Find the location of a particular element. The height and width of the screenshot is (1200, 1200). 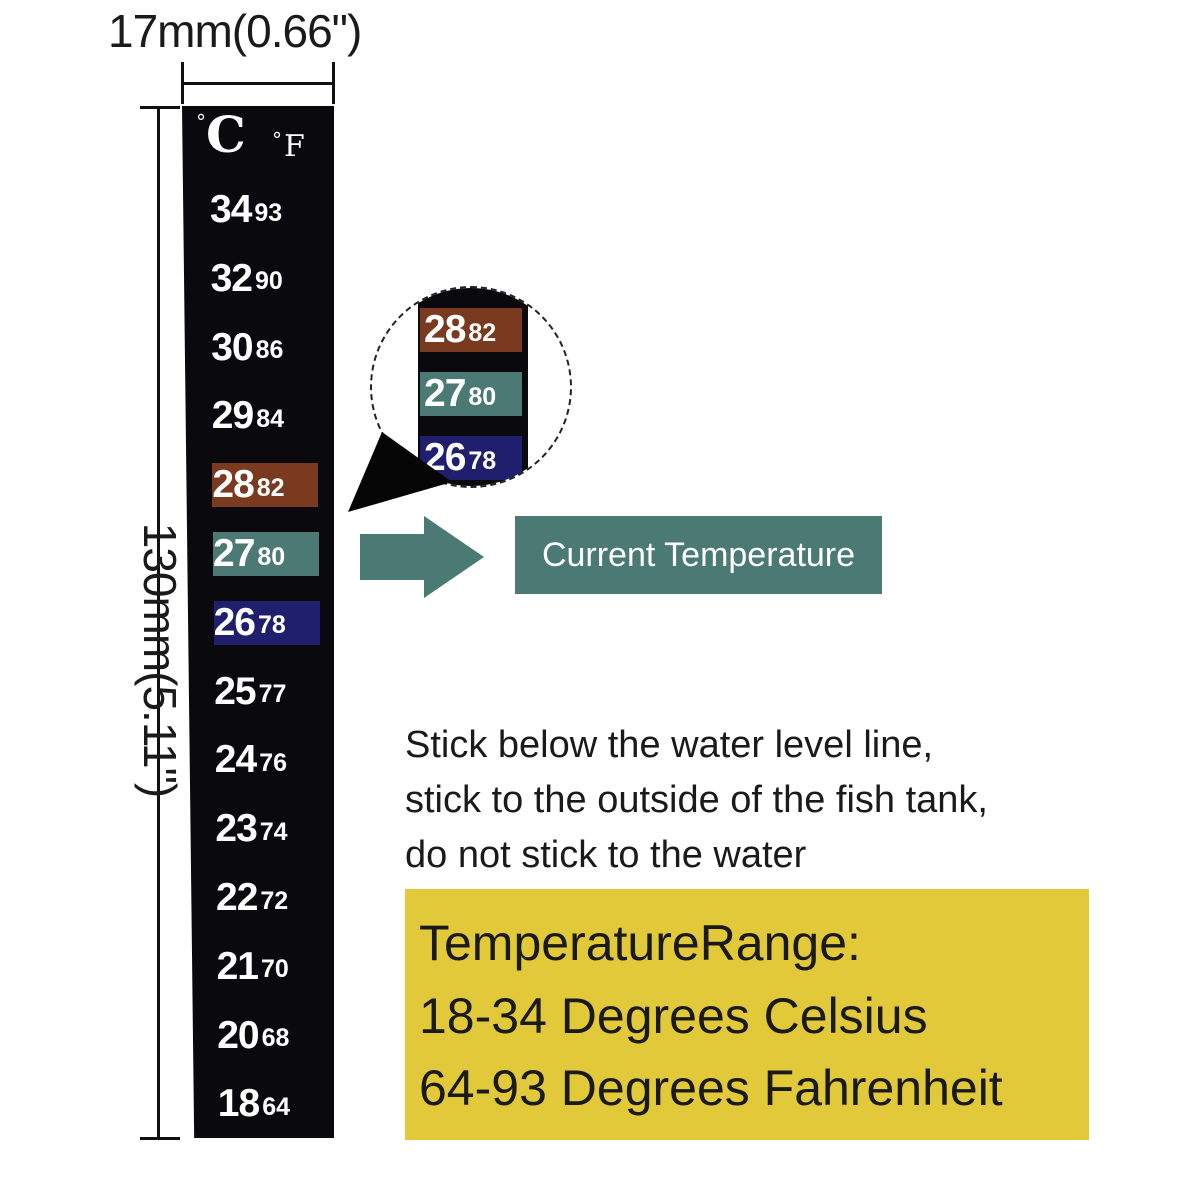

fahrenheit-value: 72 is located at coordinates (274, 900).